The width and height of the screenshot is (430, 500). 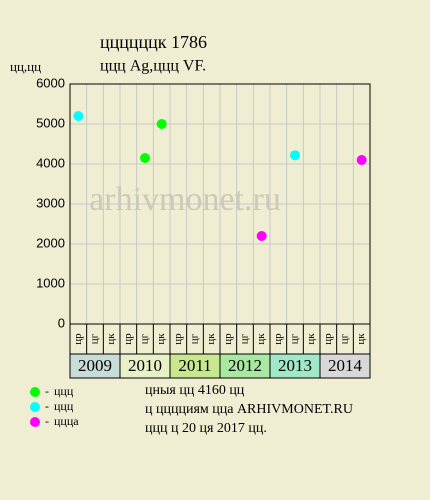 I want to click on year-label: 2010, so click(x=145, y=365).